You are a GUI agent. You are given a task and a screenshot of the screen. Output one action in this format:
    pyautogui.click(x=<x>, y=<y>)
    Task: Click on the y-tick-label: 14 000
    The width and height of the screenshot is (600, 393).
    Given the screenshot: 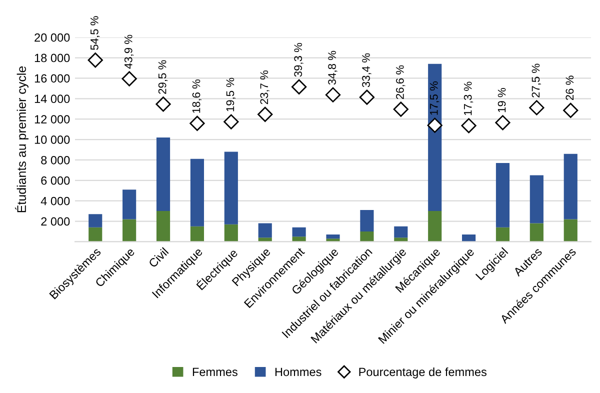 What is the action you would take?
    pyautogui.click(x=52, y=99)
    